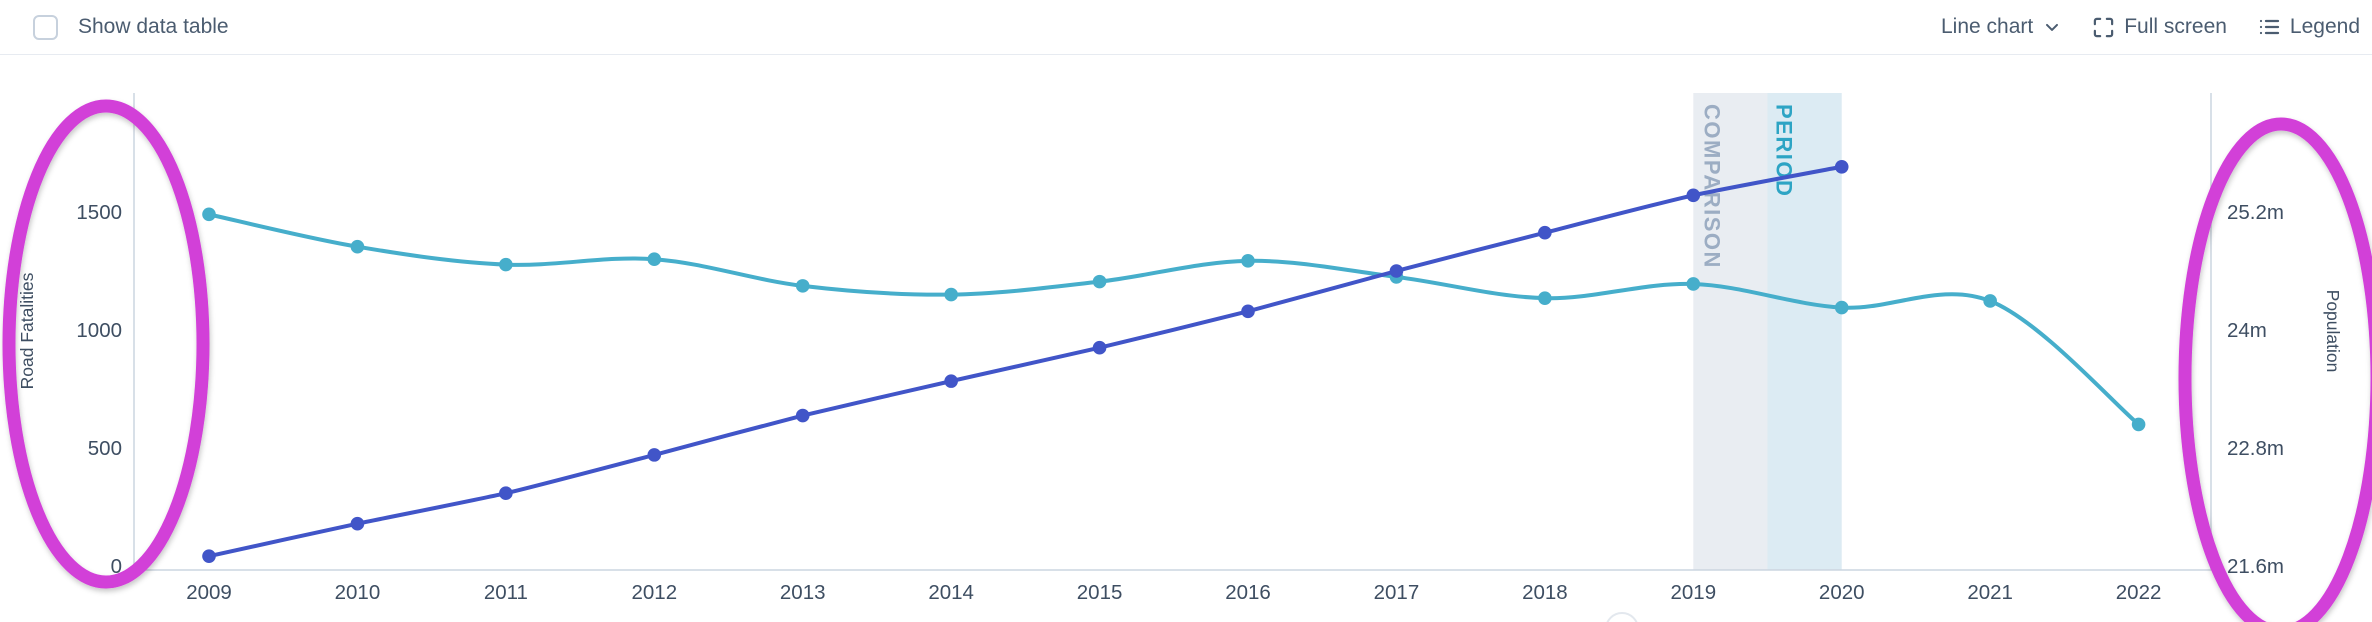 The width and height of the screenshot is (2372, 622). What do you see at coordinates (45, 27) in the screenshot?
I see `show-data-table-checkbox` at bounding box center [45, 27].